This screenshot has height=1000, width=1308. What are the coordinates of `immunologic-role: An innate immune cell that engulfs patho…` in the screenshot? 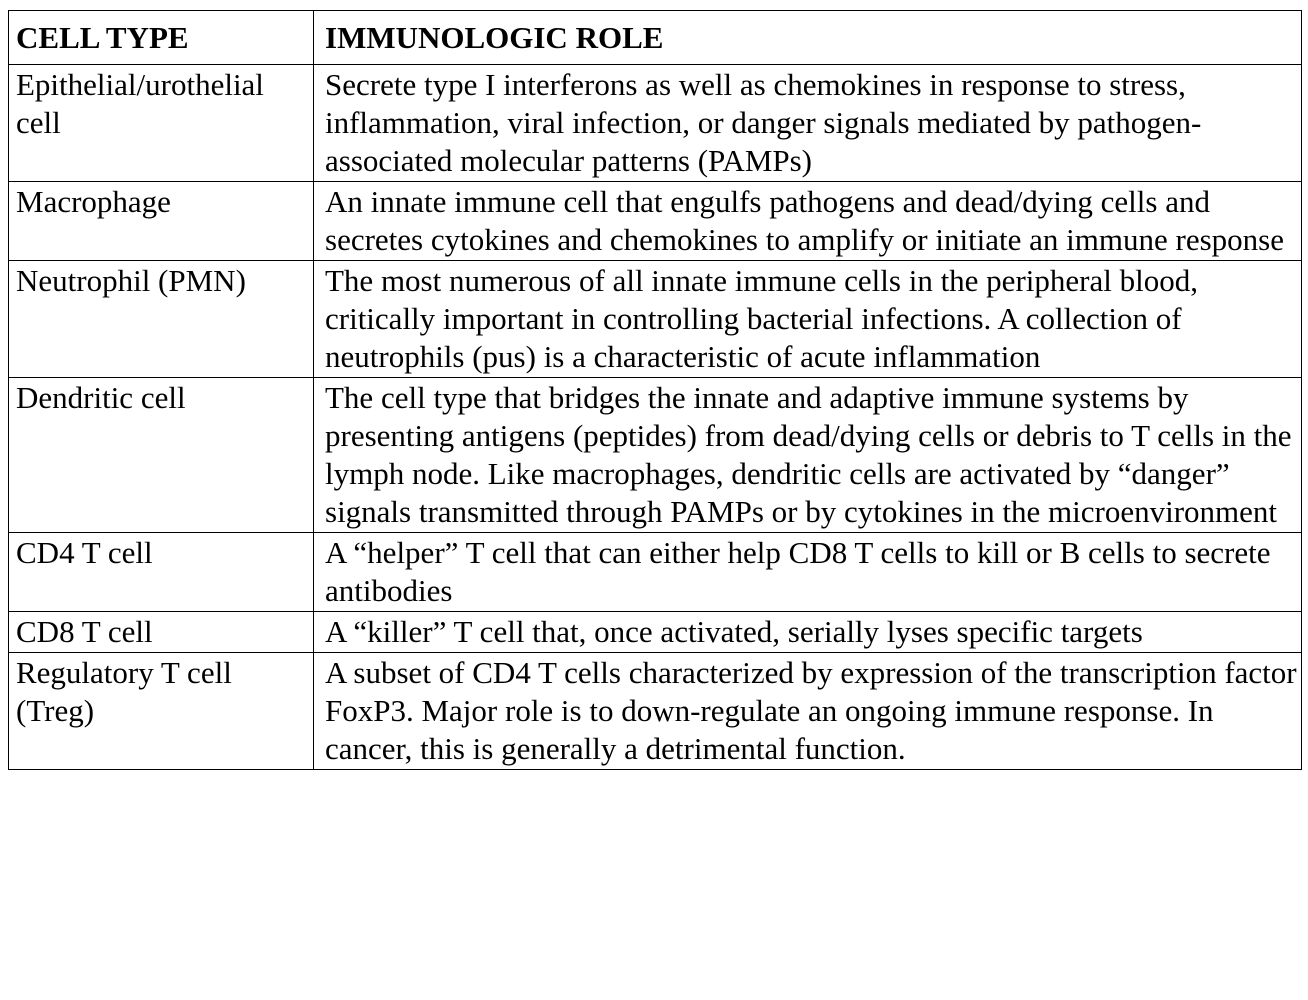 It's located at (807, 221).